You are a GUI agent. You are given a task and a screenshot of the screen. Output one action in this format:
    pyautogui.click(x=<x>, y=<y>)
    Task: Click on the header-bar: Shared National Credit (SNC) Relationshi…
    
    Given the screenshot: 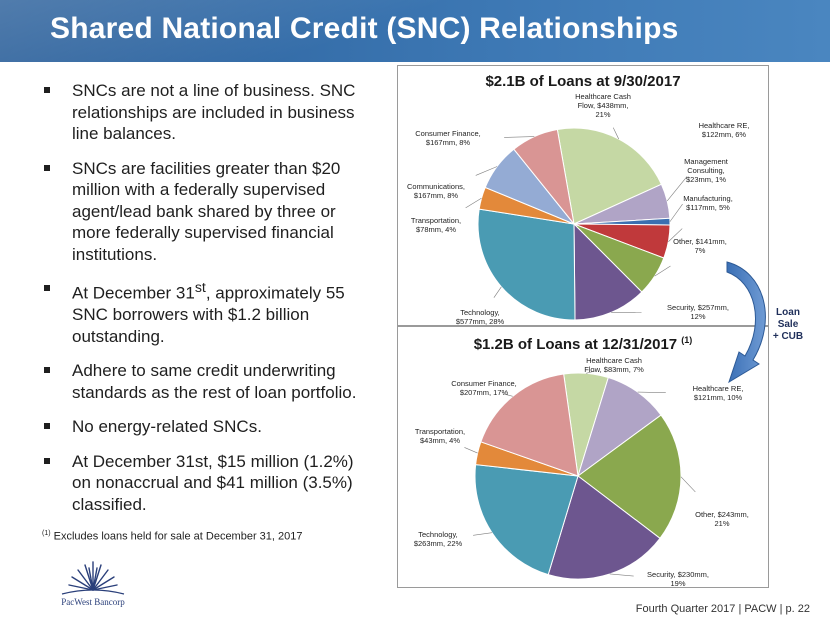 What is the action you would take?
    pyautogui.click(x=415, y=31)
    